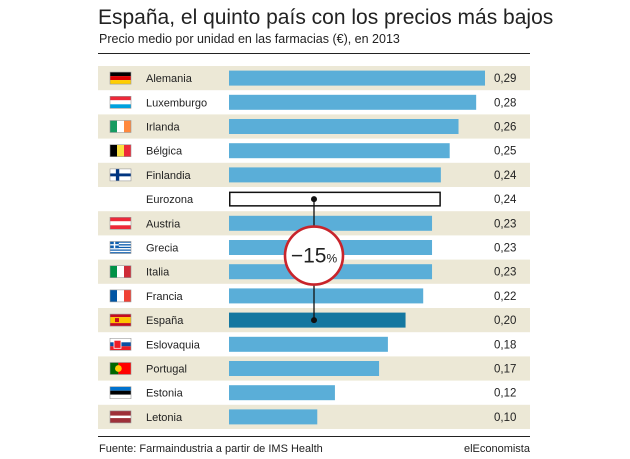 The width and height of the screenshot is (630, 459). Describe the element at coordinates (505, 103) in the screenshot. I see `value-label: 0,28` at that location.